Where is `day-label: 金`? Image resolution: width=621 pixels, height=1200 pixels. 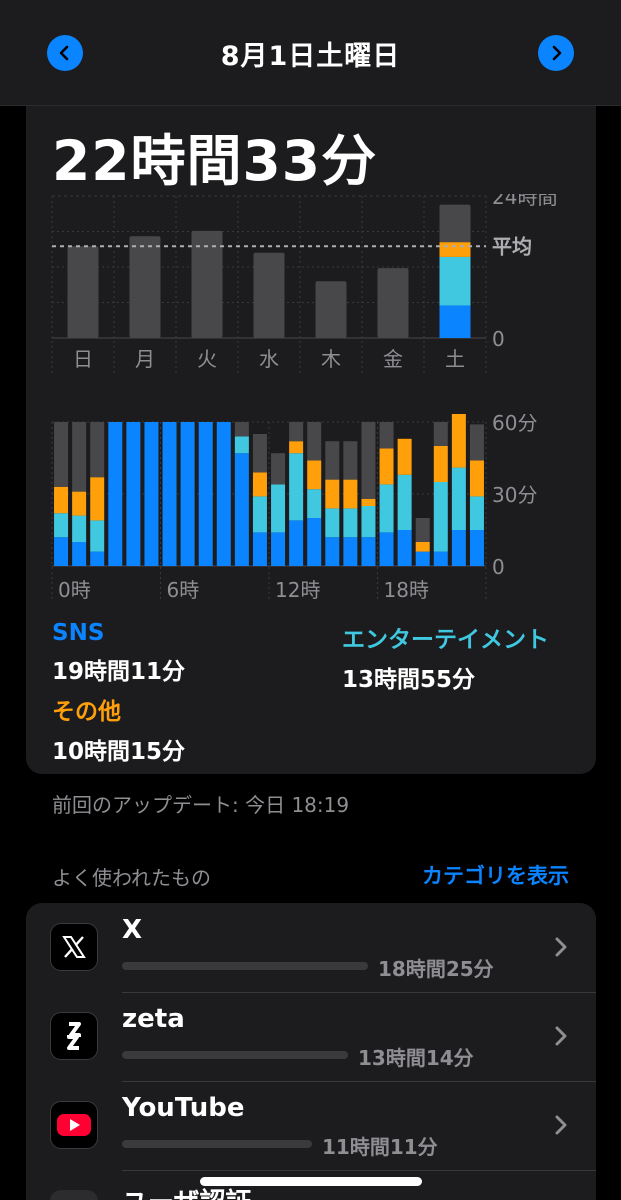 day-label: 金 is located at coordinates (393, 359).